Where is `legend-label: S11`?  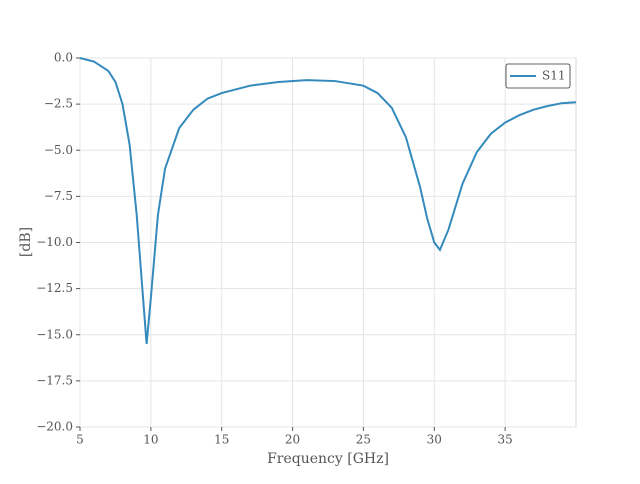 legend-label: S11 is located at coordinates (554, 76).